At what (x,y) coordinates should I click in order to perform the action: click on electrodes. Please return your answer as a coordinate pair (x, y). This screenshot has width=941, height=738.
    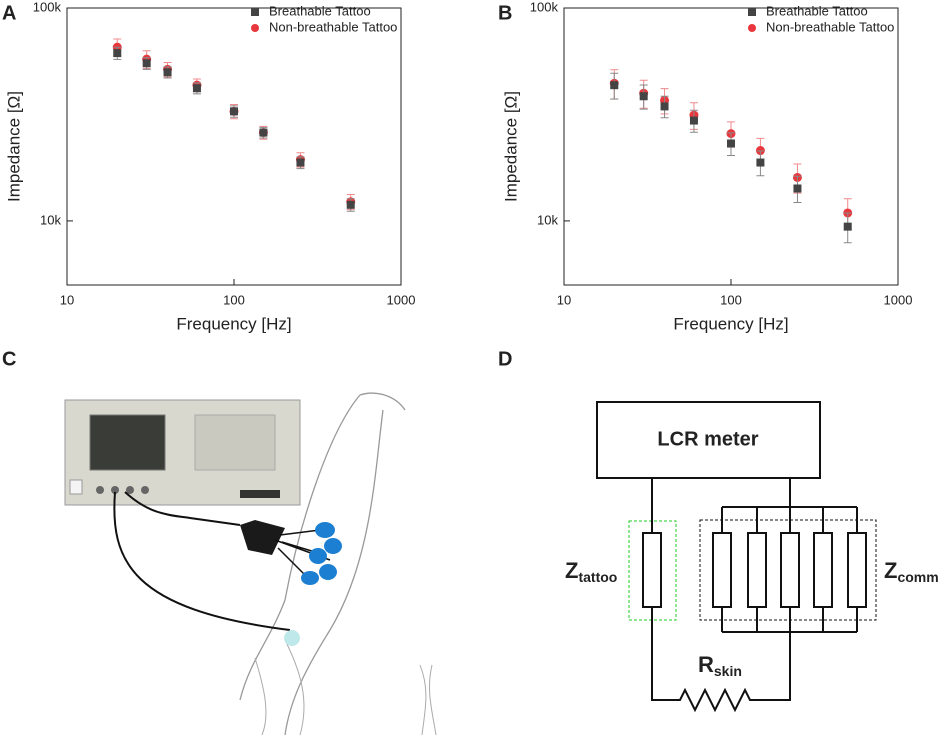
    Looking at the image, I should click on (321, 553).